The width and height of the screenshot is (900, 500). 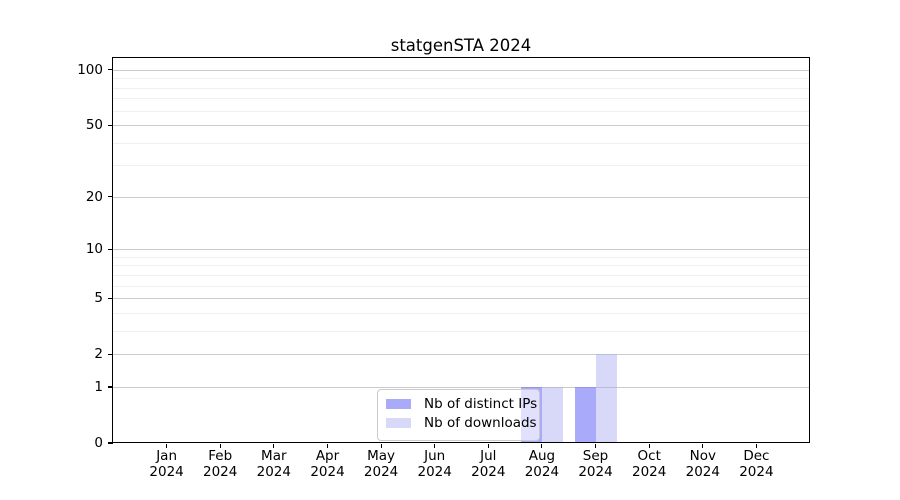 What do you see at coordinates (702, 456) in the screenshot?
I see `x-tick-month: Nov` at bounding box center [702, 456].